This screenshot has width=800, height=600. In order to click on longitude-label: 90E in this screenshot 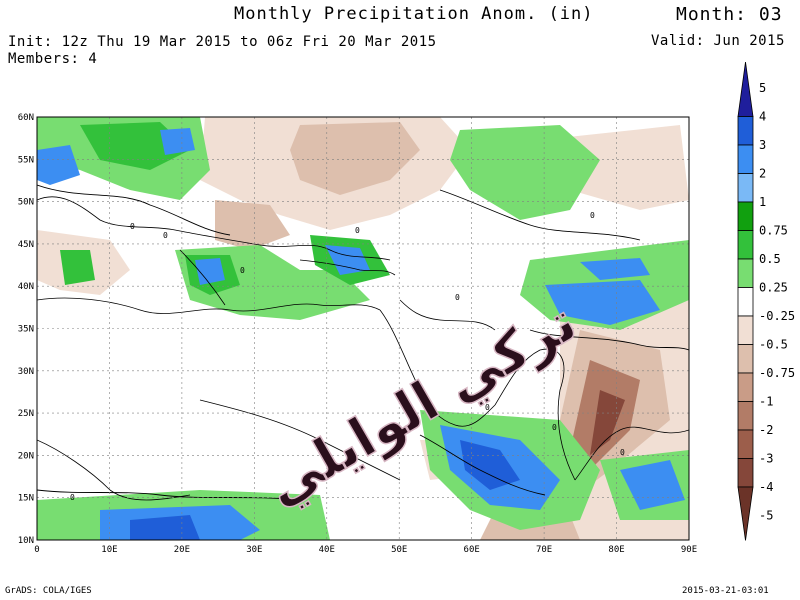, I will do `click(689, 550)`.